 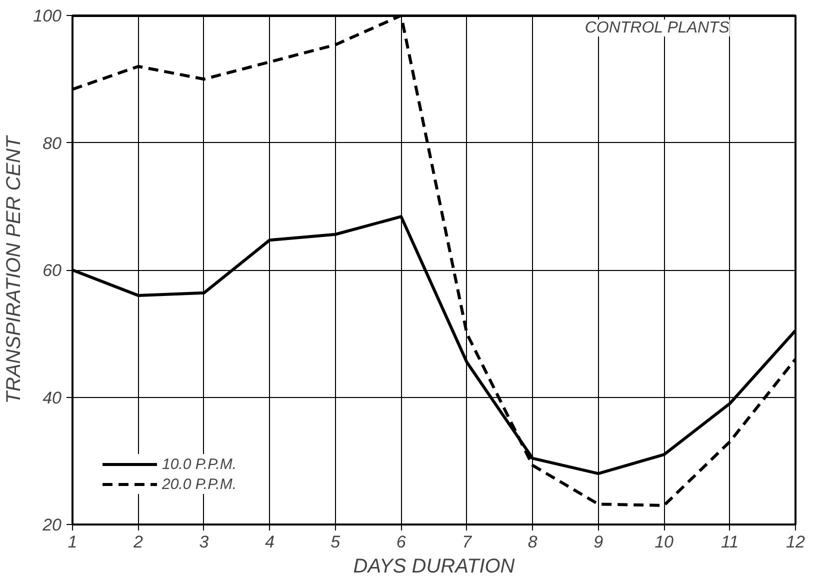 What do you see at coordinates (14, 269) in the screenshot?
I see `y-axis-title: TRANSPIRATION PER CENT` at bounding box center [14, 269].